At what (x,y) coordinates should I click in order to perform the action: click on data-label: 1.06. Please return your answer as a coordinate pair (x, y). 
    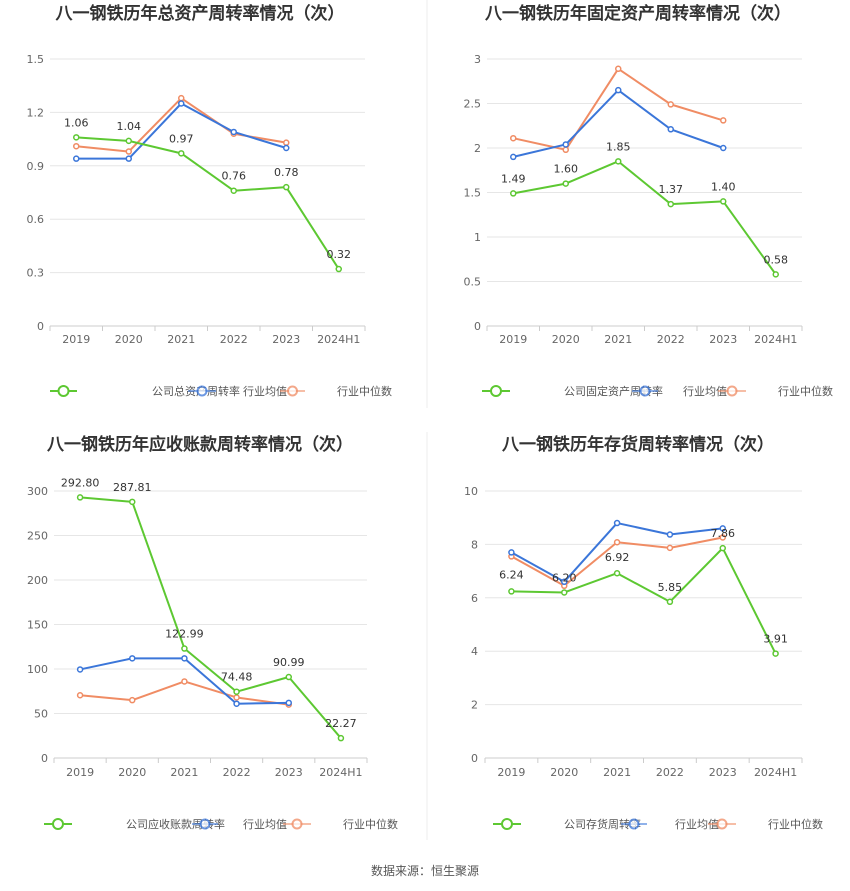
    Looking at the image, I should click on (76, 122).